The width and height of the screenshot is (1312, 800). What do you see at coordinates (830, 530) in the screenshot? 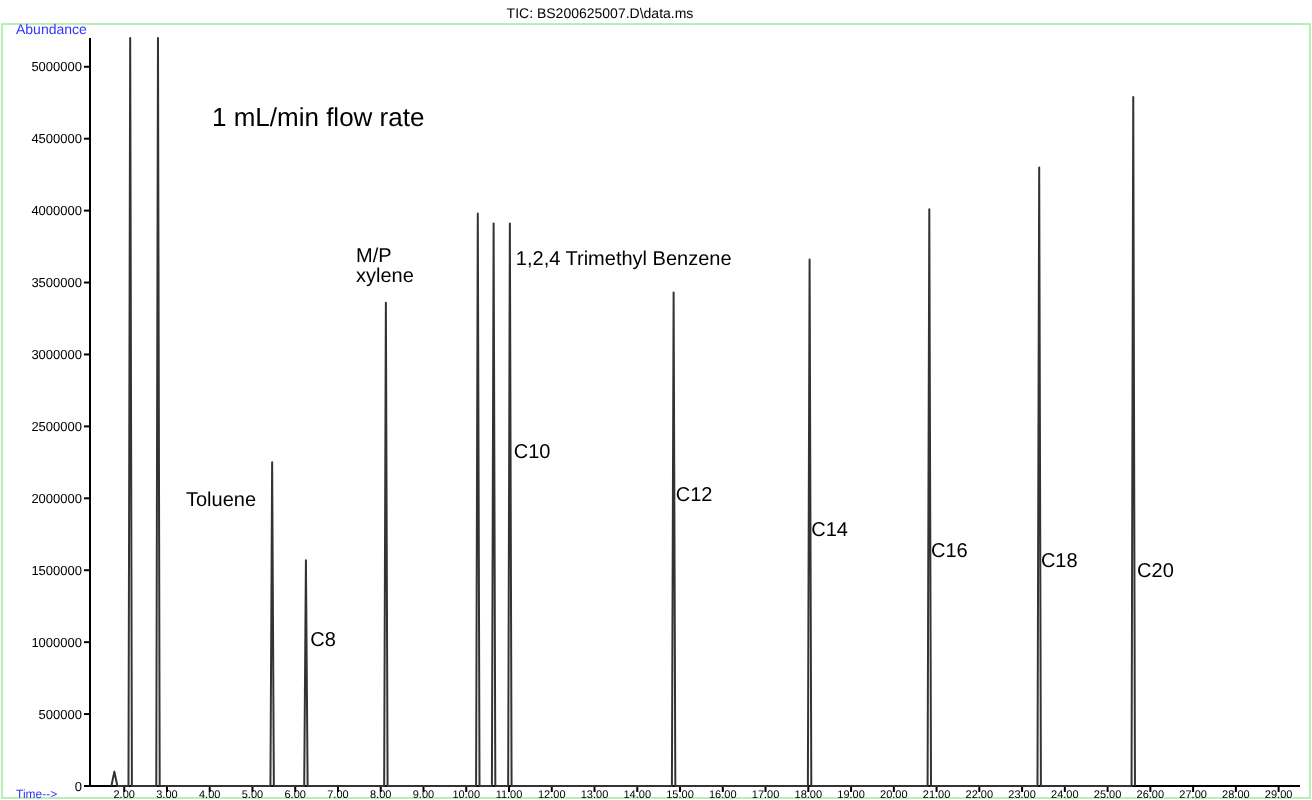
I see `annotation: C14` at bounding box center [830, 530].